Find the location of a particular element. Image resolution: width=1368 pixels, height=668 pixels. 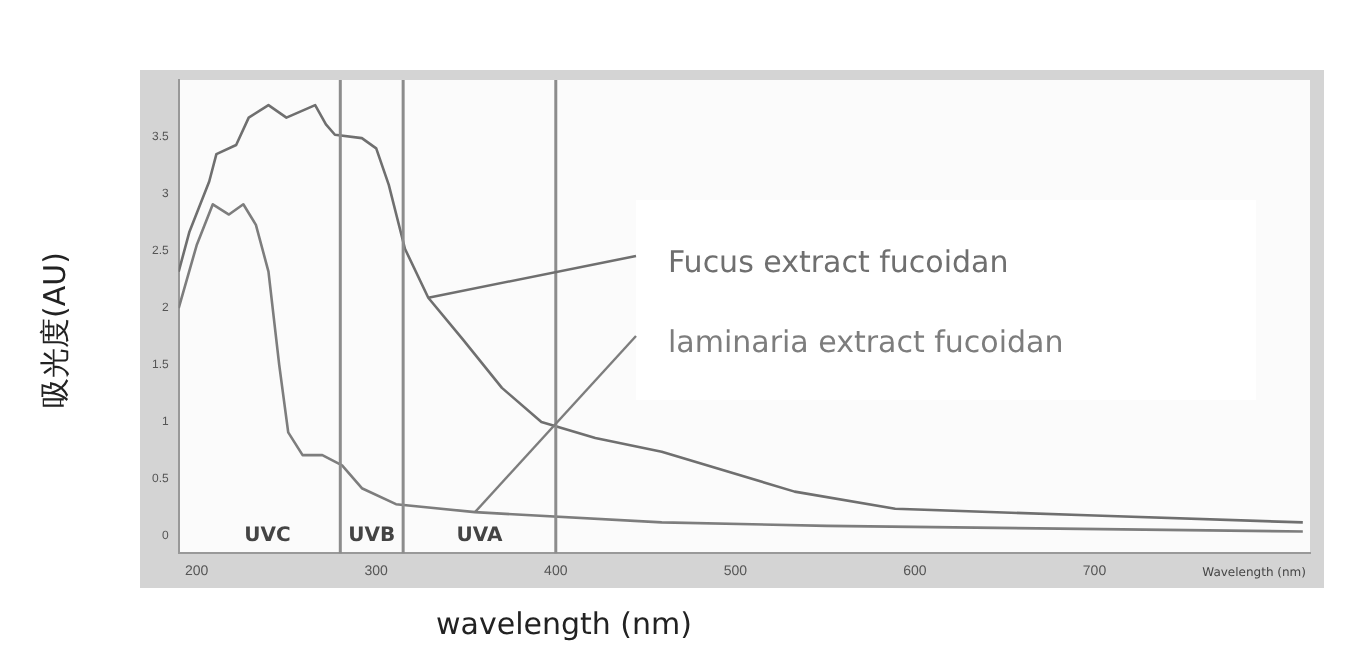

annotation: UVA is located at coordinates (479, 536).